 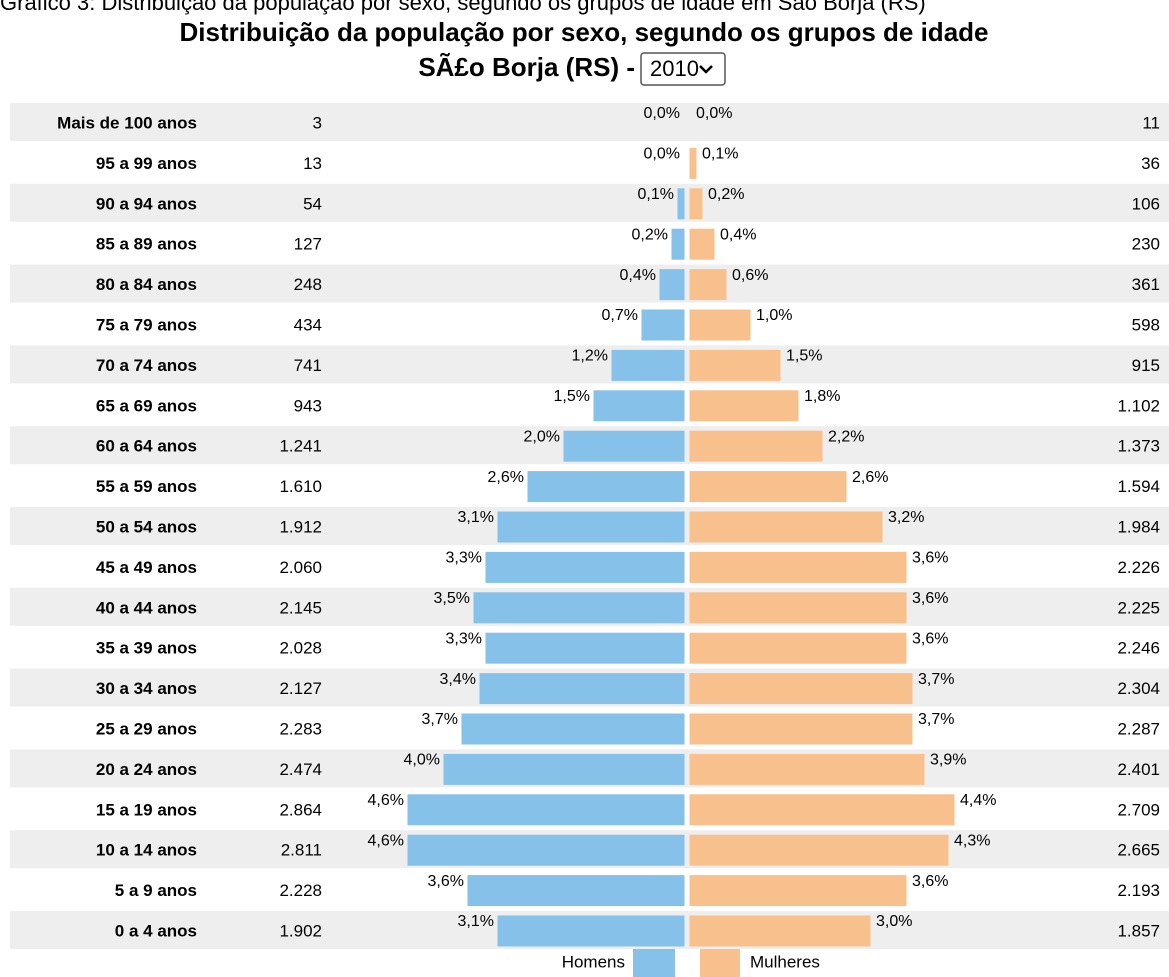 I want to click on count-label: 1.373, so click(x=1138, y=446).